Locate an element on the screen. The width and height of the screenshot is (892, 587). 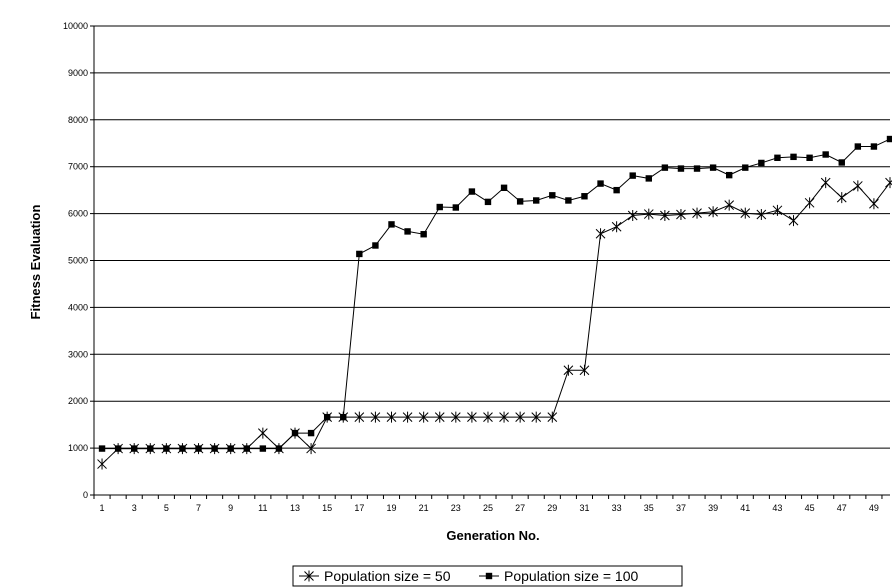
x-tick-label: 37 is located at coordinates (681, 508).